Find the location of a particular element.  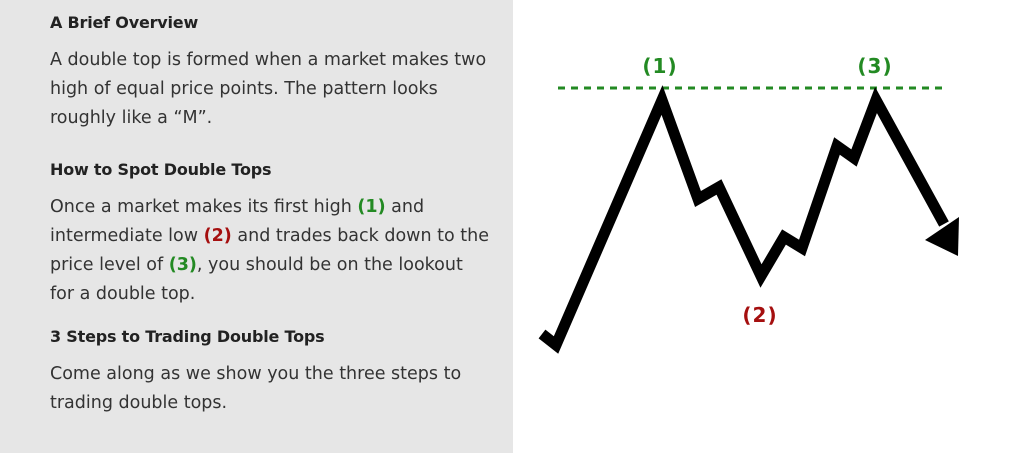

label-intermediate-low: (2) is located at coordinates (759, 315).